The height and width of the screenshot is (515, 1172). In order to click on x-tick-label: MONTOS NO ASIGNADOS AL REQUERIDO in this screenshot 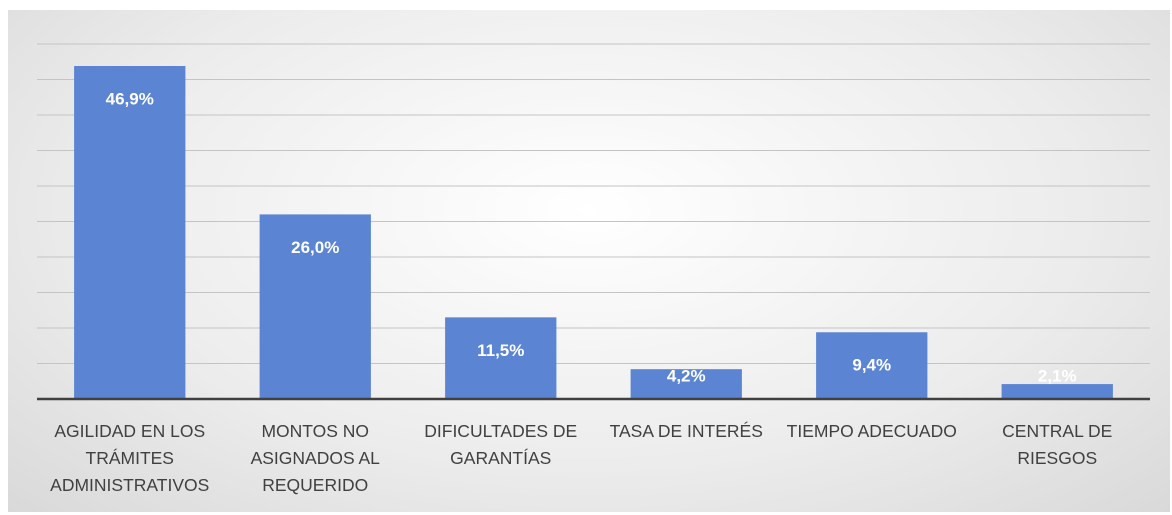, I will do `click(315, 458)`.